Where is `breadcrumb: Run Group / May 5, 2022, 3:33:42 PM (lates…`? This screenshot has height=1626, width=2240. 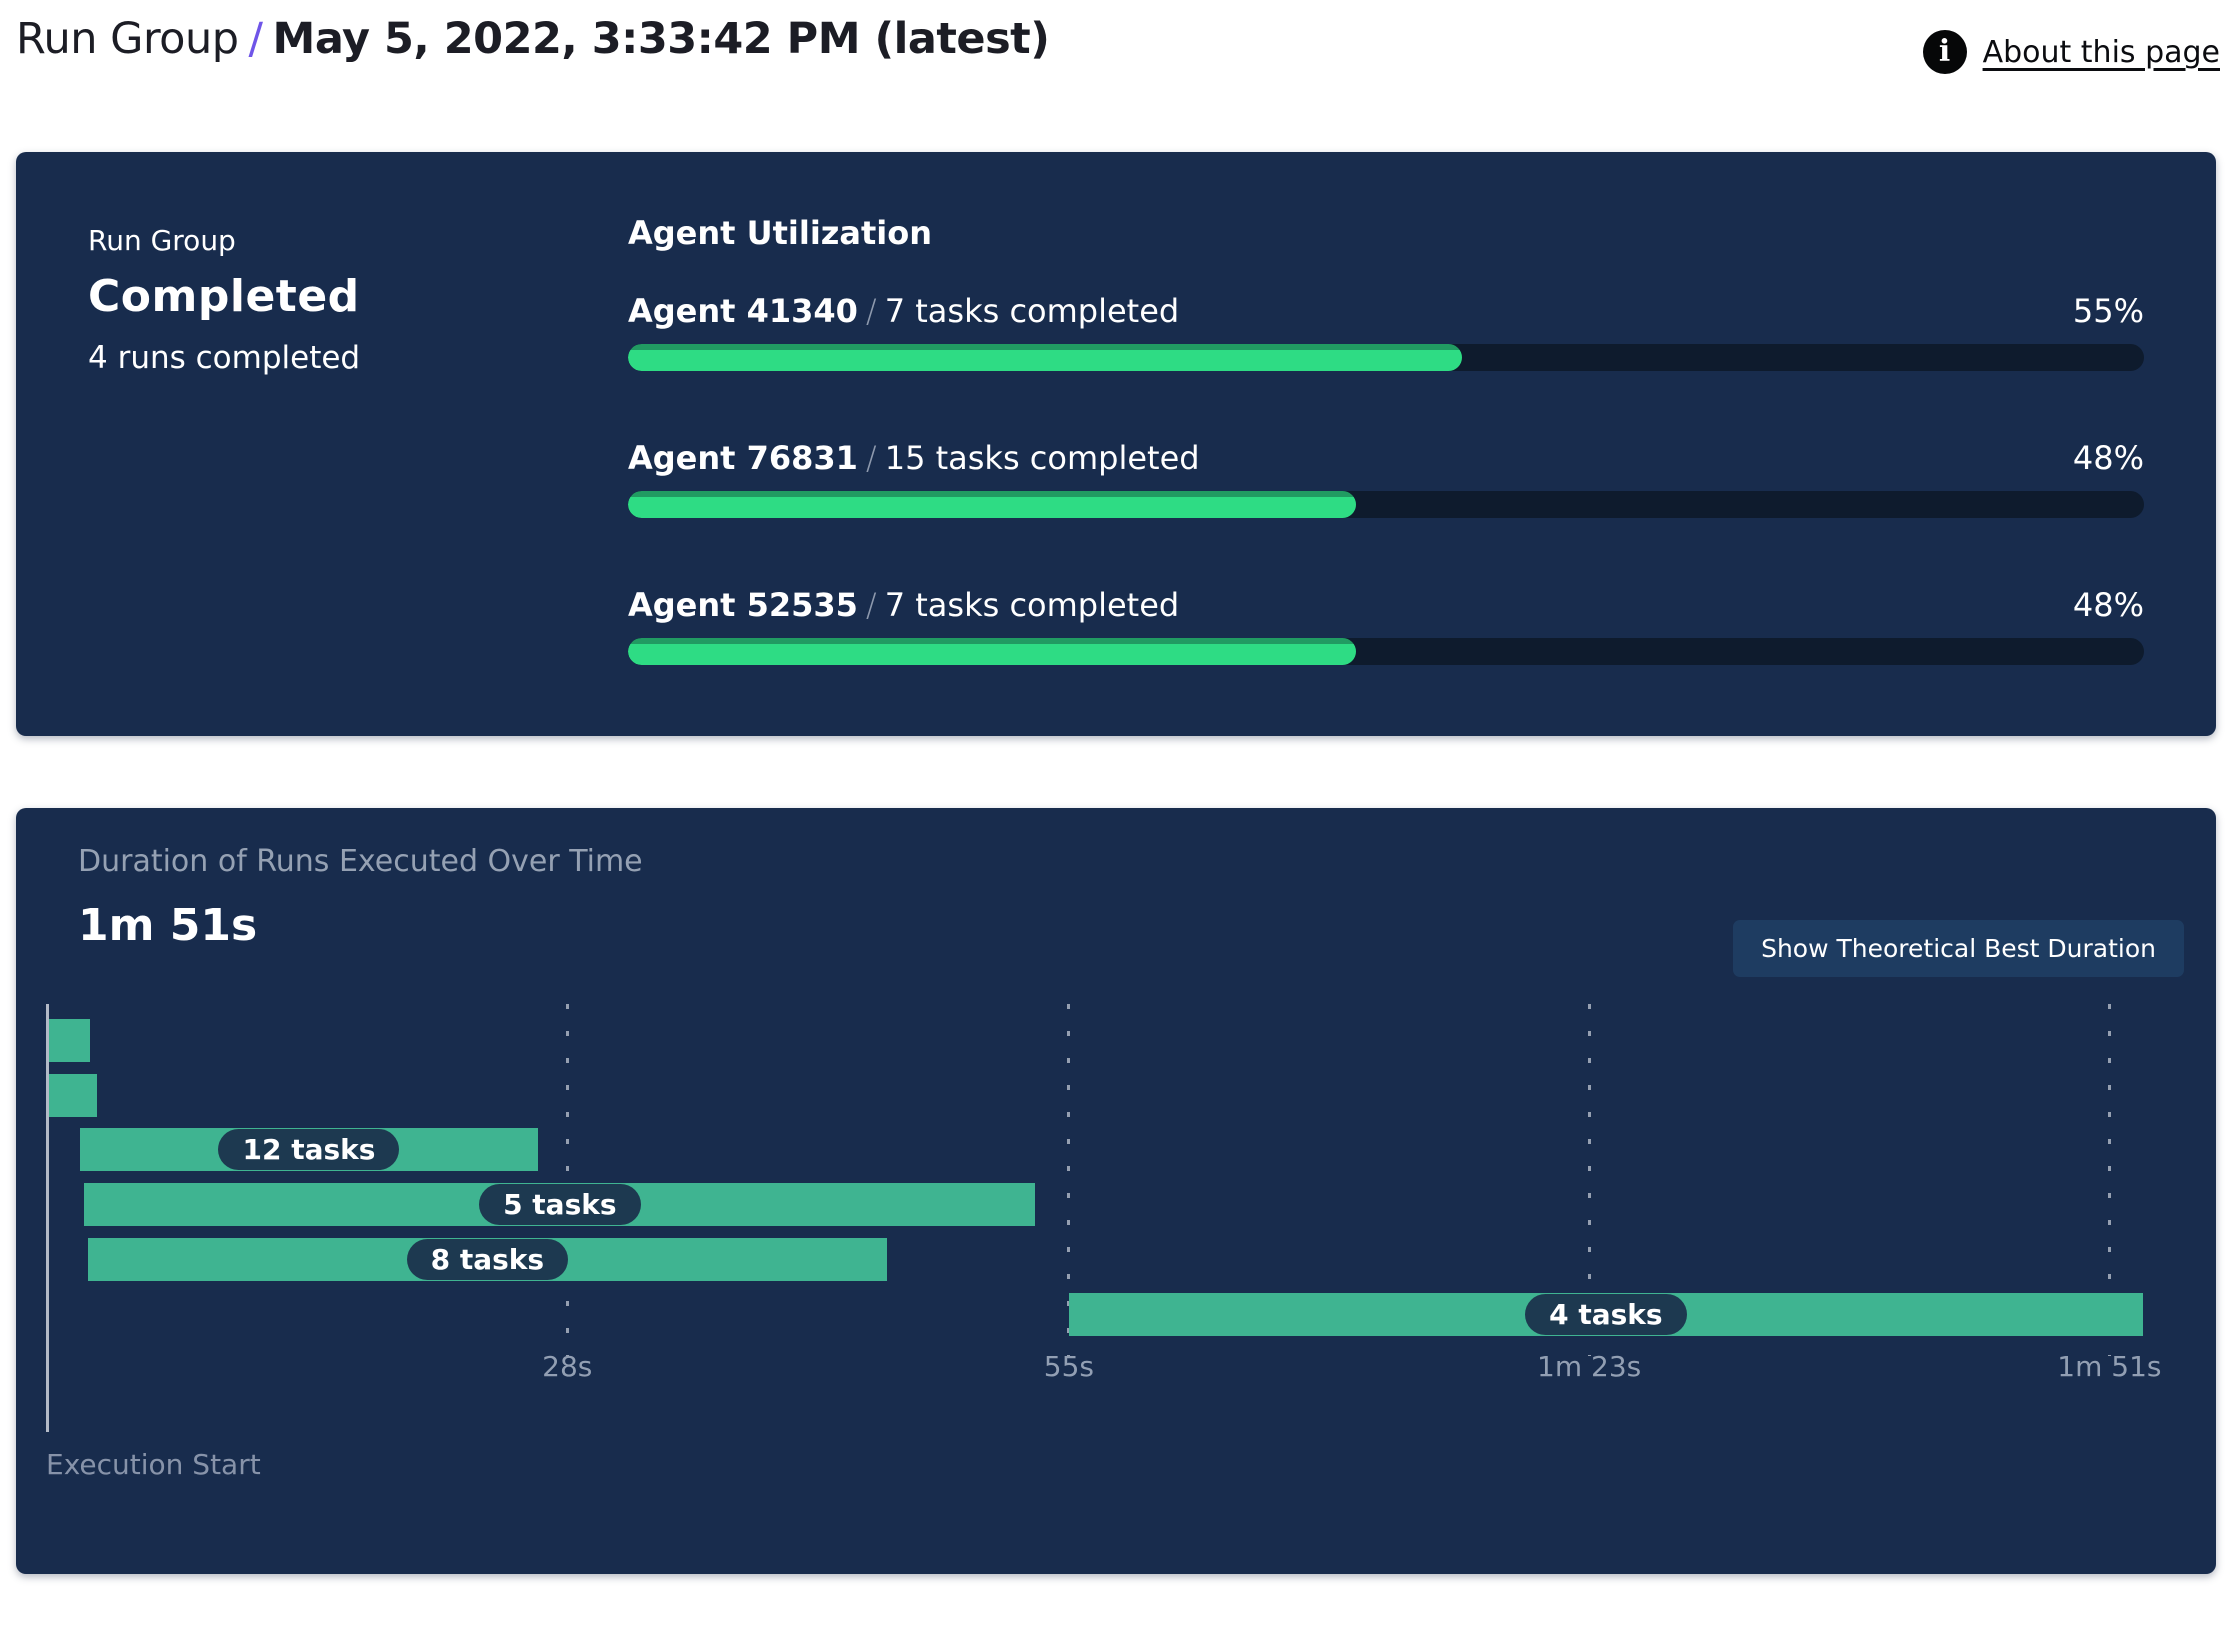 breadcrumb: Run Group / May 5, 2022, 3:33:42 PM (lates… is located at coordinates (533, 39).